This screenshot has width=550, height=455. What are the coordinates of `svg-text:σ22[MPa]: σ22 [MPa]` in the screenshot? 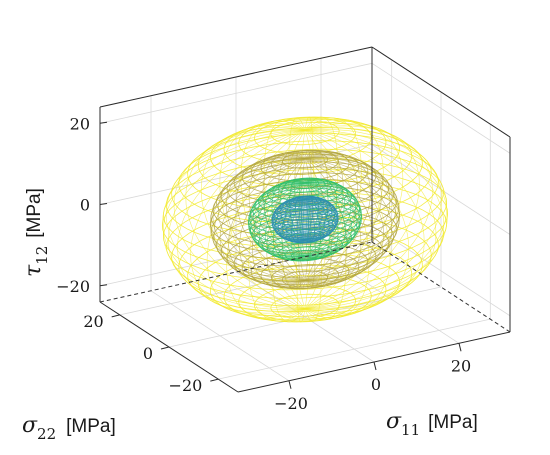 It's located at (69, 428).